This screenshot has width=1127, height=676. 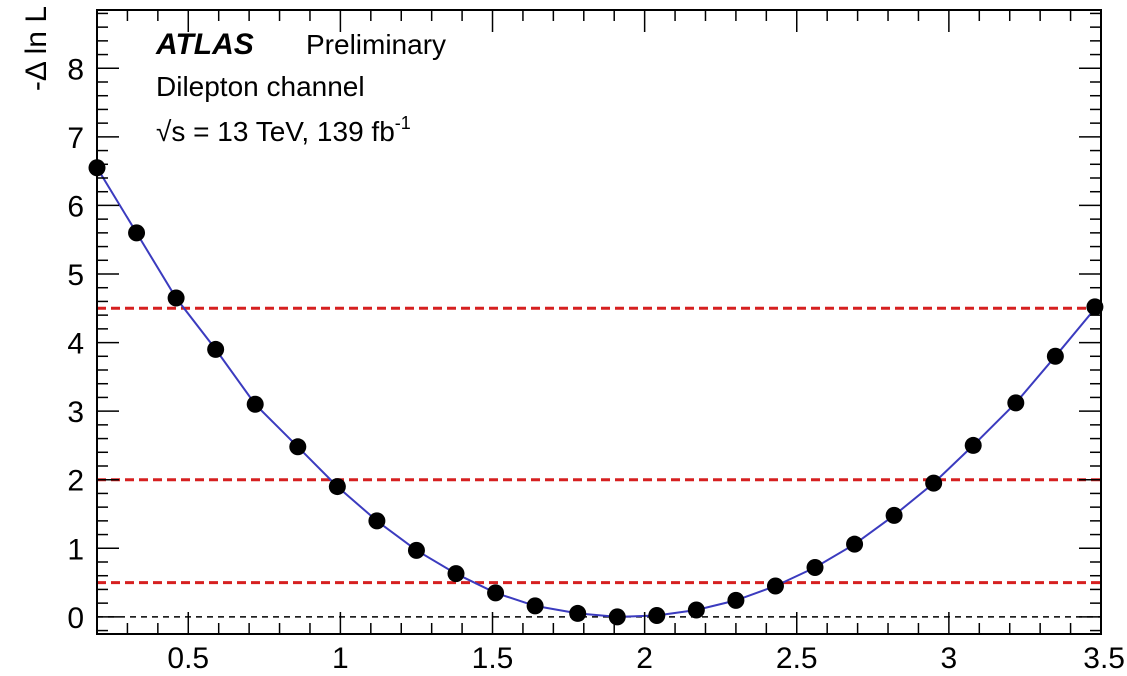 What do you see at coordinates (75, 69) in the screenshot?
I see `y-tick-label: 8` at bounding box center [75, 69].